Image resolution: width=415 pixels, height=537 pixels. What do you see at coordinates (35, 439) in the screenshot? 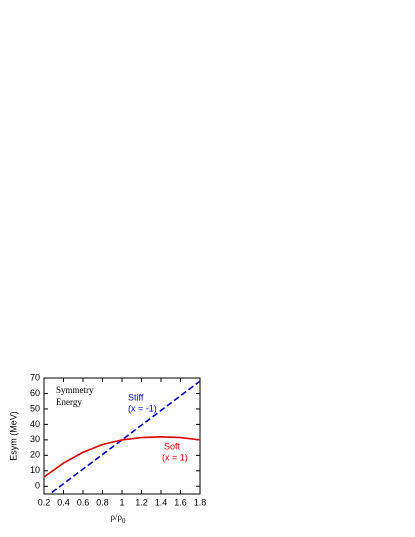
I see `y-tick-label: 30` at bounding box center [35, 439].